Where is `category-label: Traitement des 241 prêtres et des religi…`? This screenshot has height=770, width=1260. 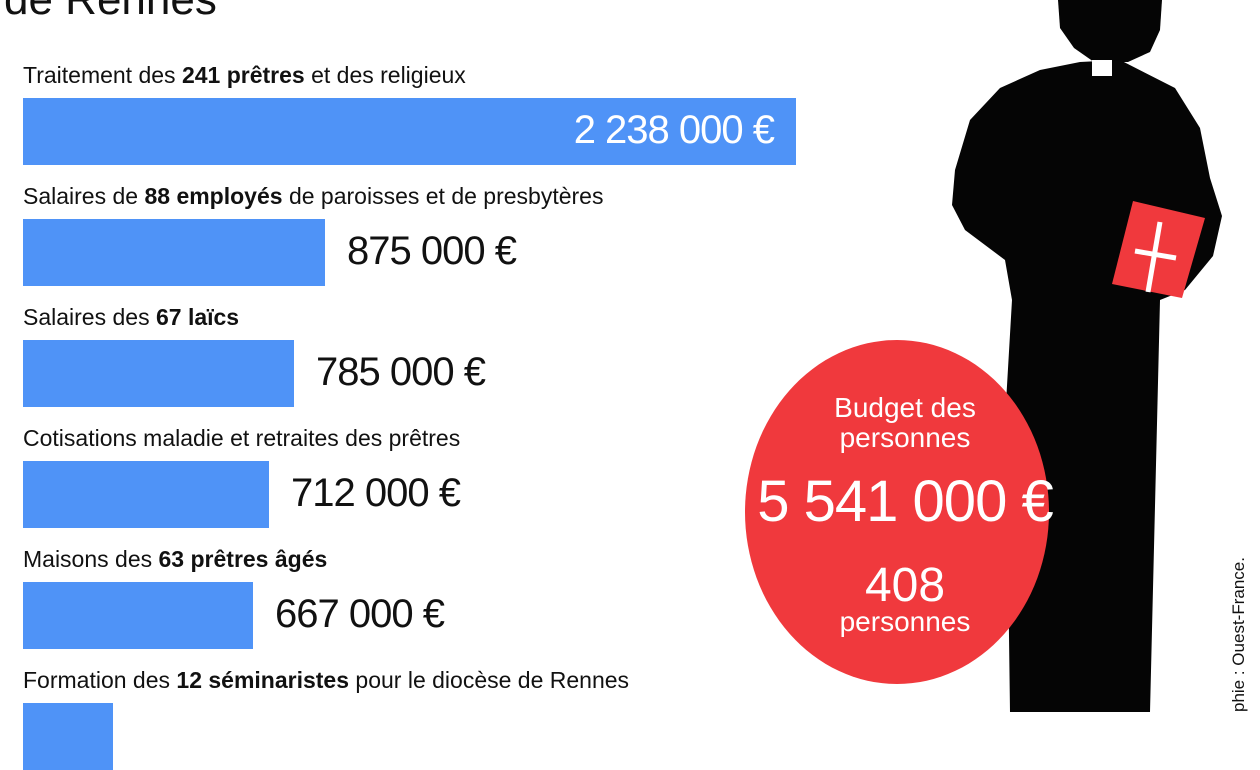 category-label: Traitement des 241 prêtres et des religi… is located at coordinates (244, 75).